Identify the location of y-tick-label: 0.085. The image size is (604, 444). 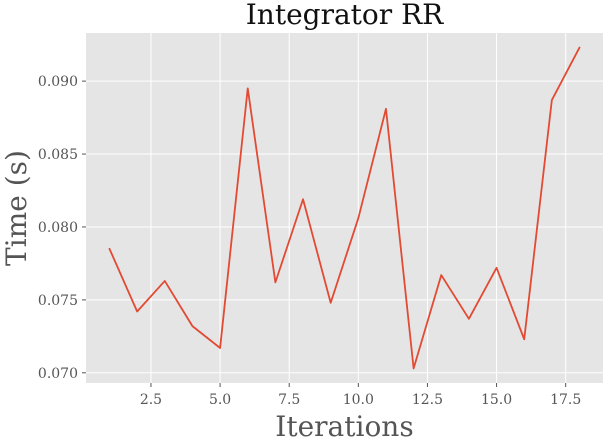
(58, 155).